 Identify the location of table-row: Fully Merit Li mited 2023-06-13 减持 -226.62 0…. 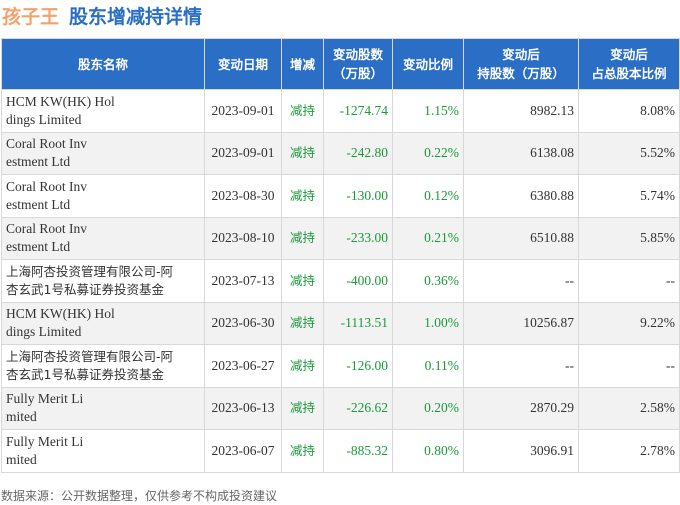
(340, 408).